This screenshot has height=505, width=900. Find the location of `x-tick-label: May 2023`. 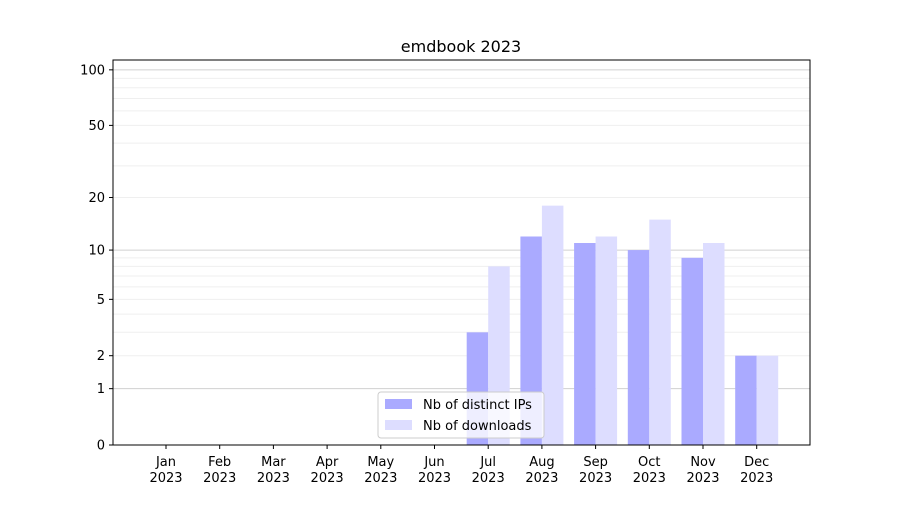

x-tick-label: May 2023 is located at coordinates (380, 470).